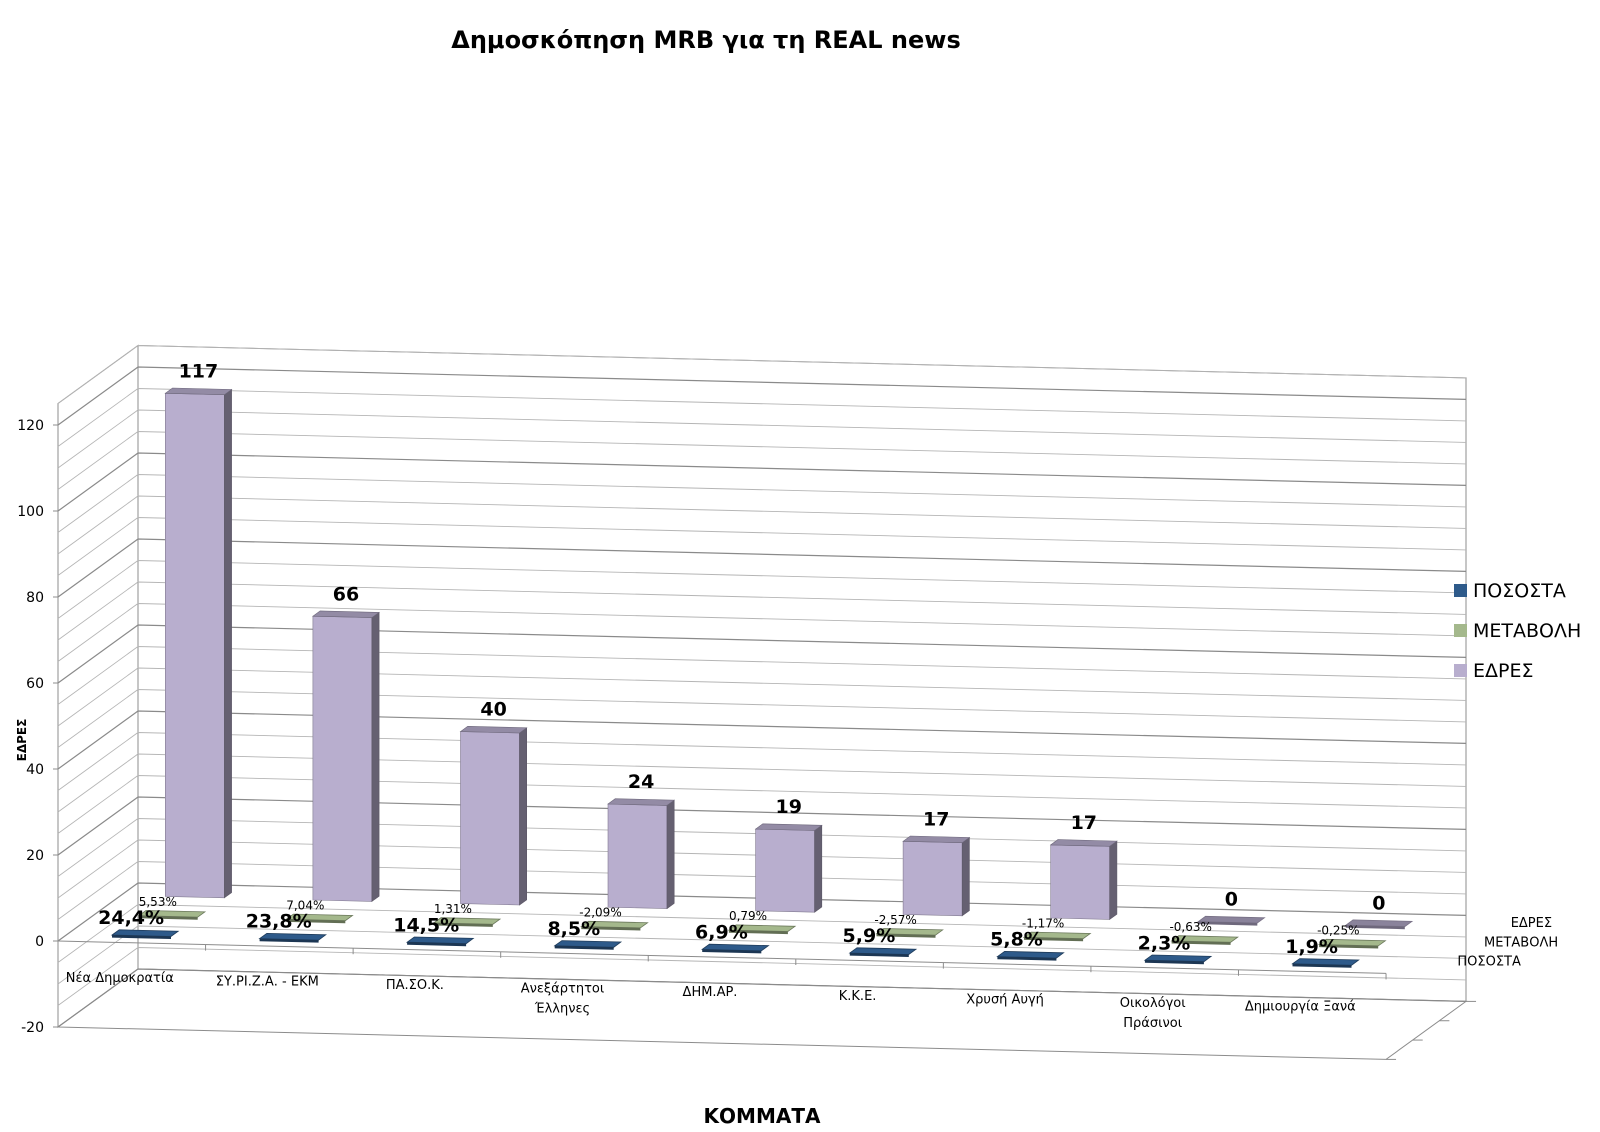 The height and width of the screenshot is (1132, 1600). What do you see at coordinates (131, 918) in the screenshot?
I see `data-label-ΠΟΣΟΣΤΑ-0: 24,4%` at bounding box center [131, 918].